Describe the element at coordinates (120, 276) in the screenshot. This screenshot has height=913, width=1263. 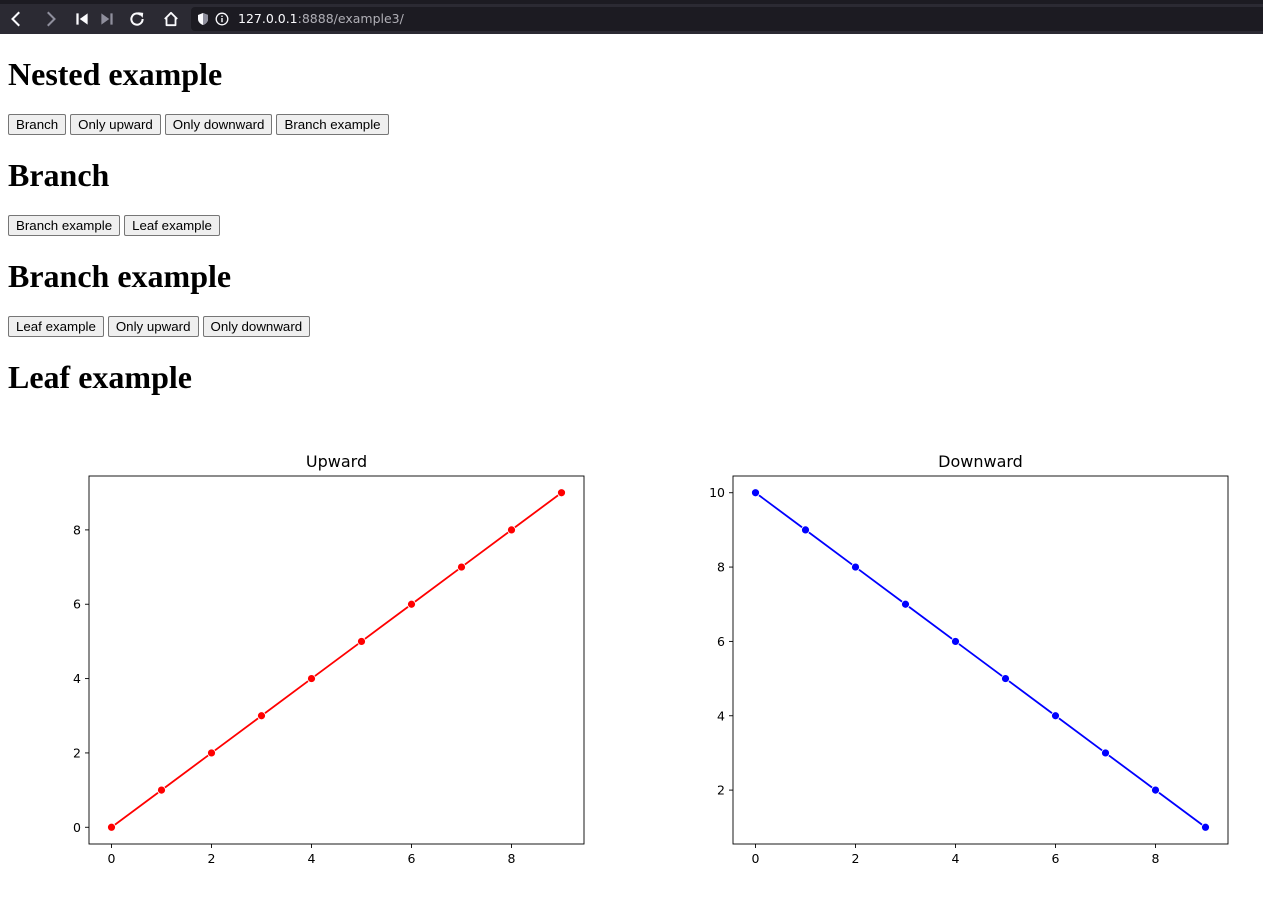
I see `branch-example-heading: Branch example` at that location.